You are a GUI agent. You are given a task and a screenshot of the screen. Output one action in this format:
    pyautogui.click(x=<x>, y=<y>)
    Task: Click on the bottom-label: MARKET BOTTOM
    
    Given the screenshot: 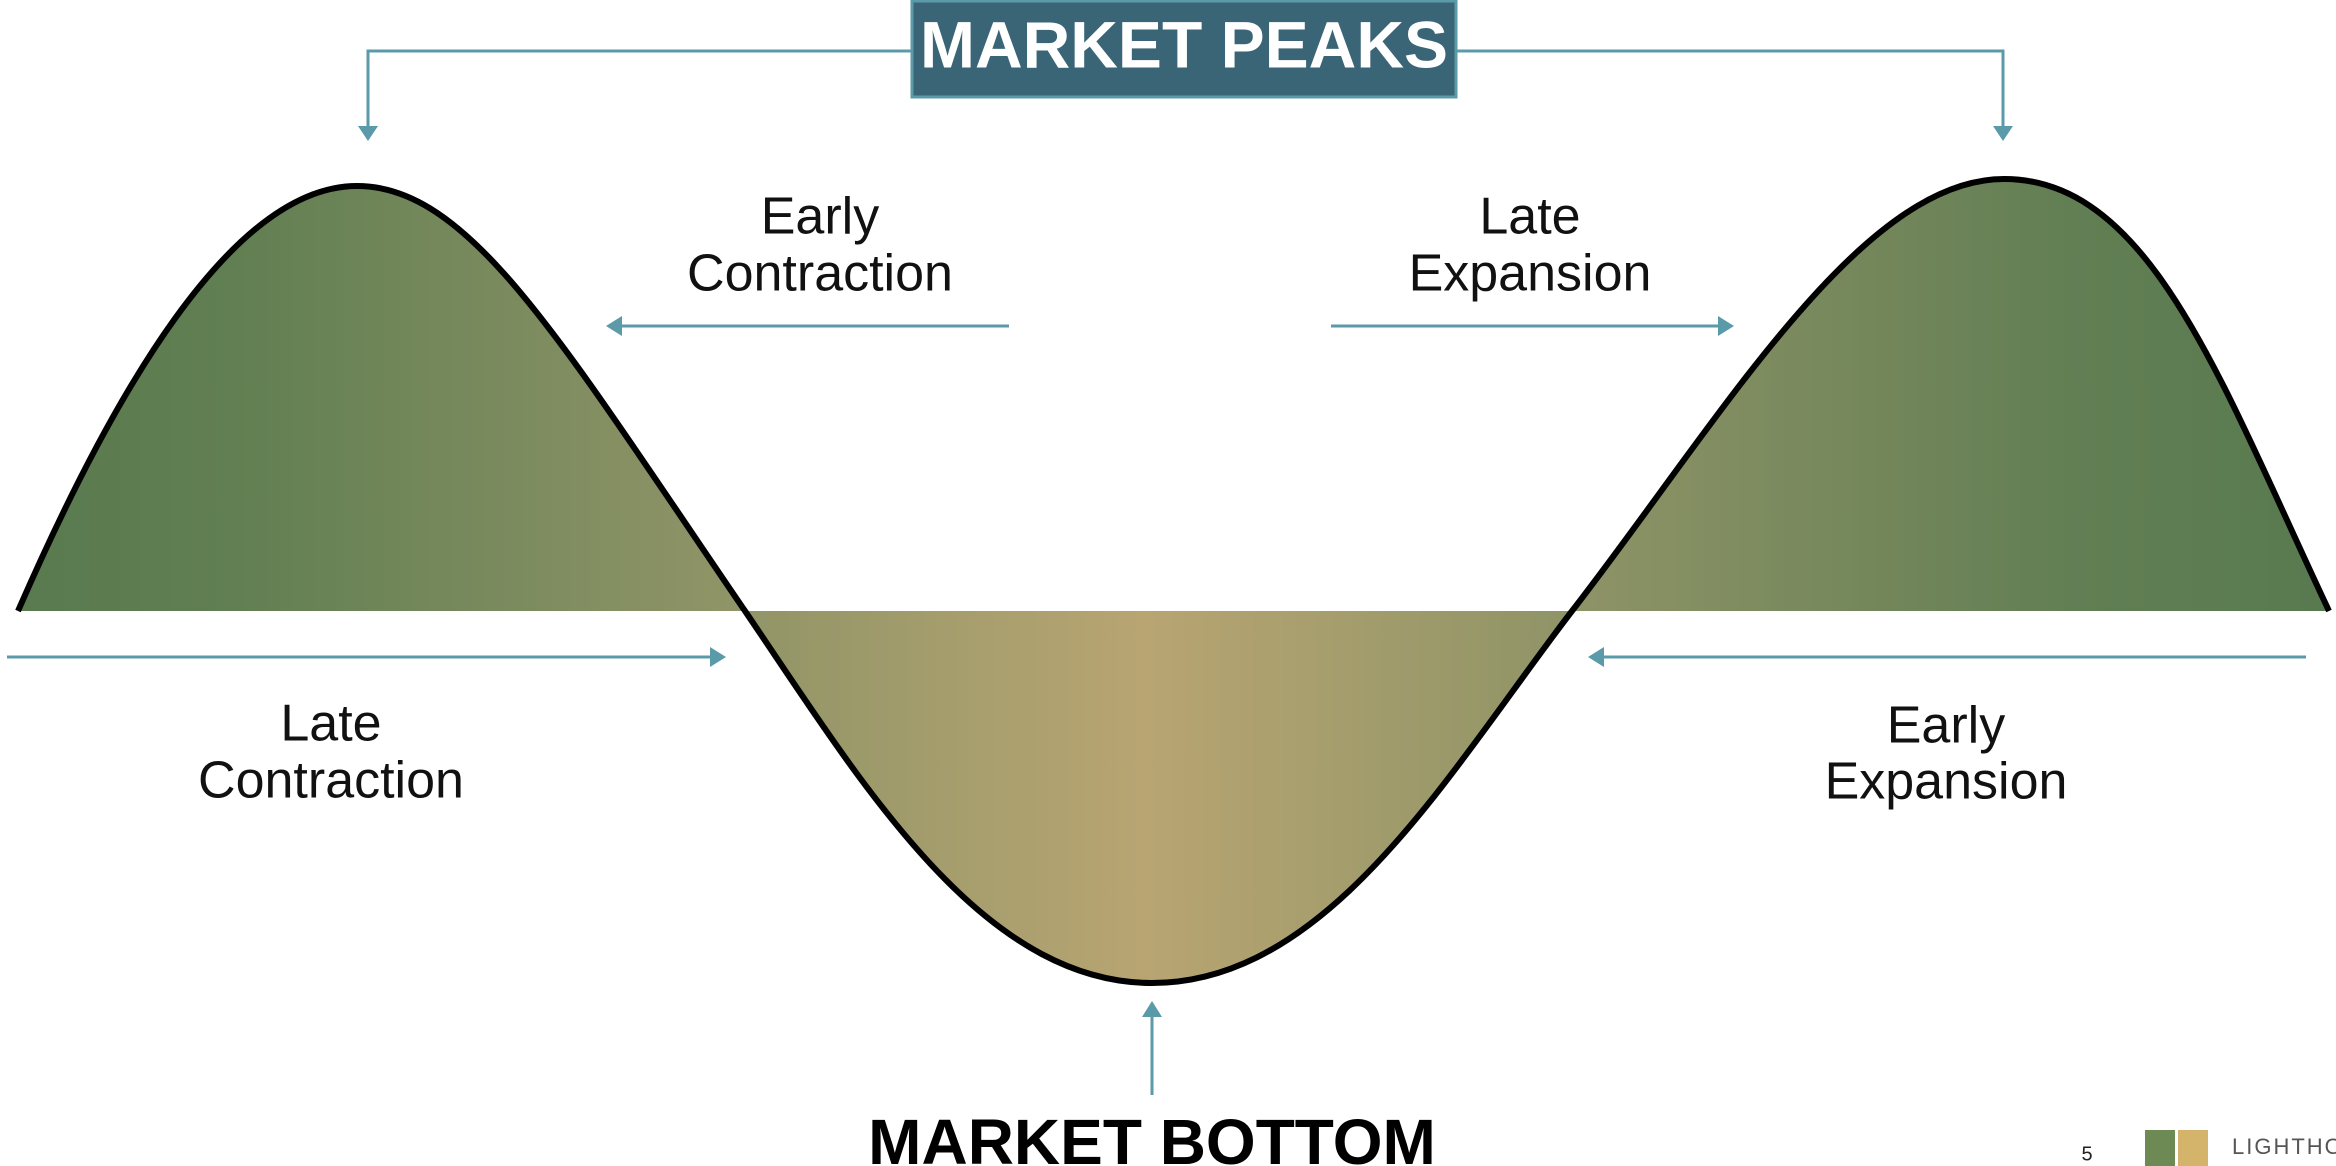 What is the action you would take?
    pyautogui.click(x=1152, y=1136)
    